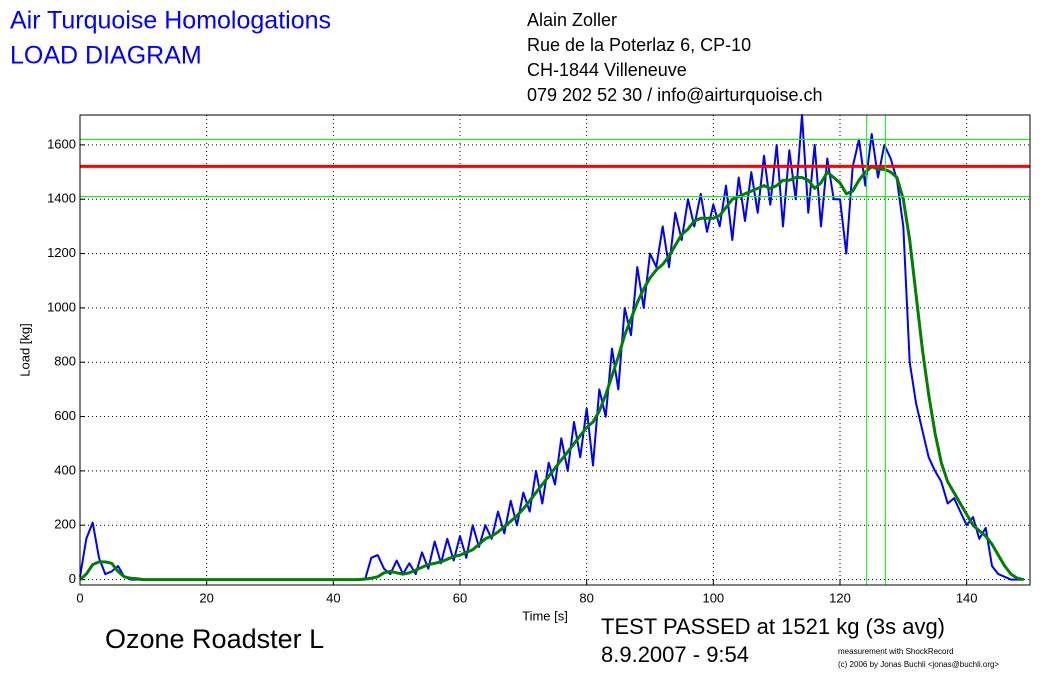  What do you see at coordinates (713, 597) in the screenshot?
I see `x-tick-label: 100` at bounding box center [713, 597].